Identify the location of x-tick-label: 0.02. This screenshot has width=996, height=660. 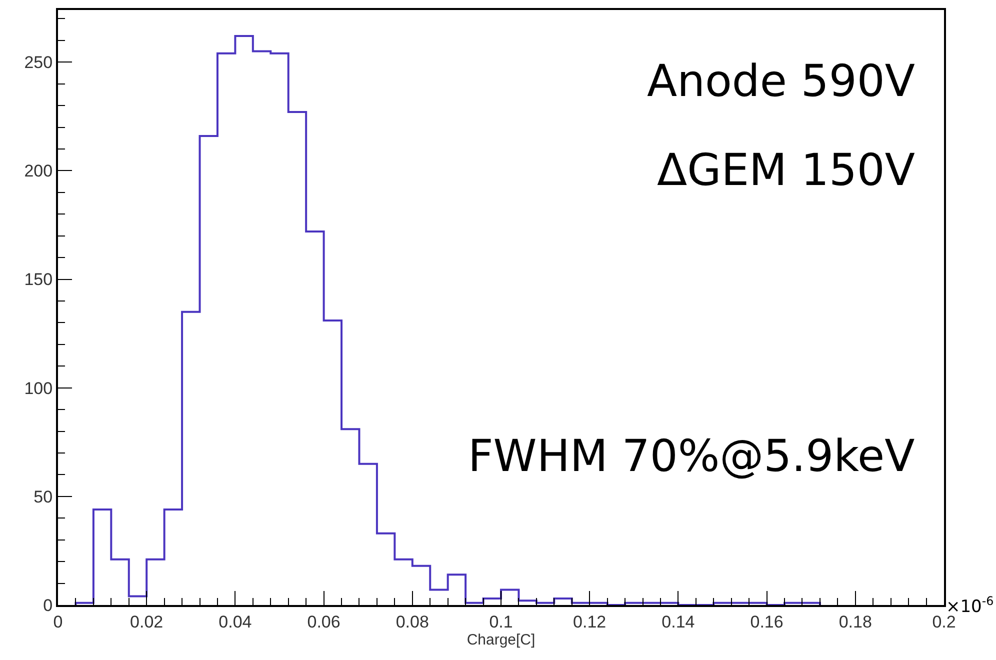
(147, 622).